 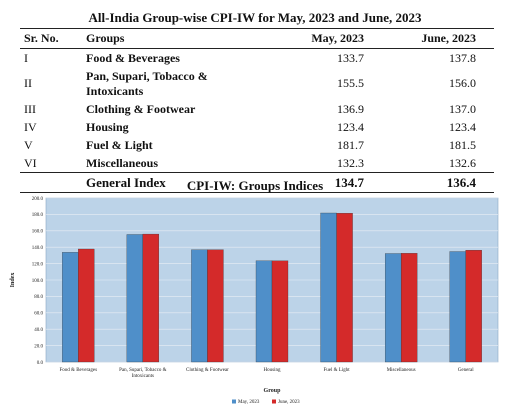 I want to click on y-tick-label: 200.0, so click(x=38, y=199).